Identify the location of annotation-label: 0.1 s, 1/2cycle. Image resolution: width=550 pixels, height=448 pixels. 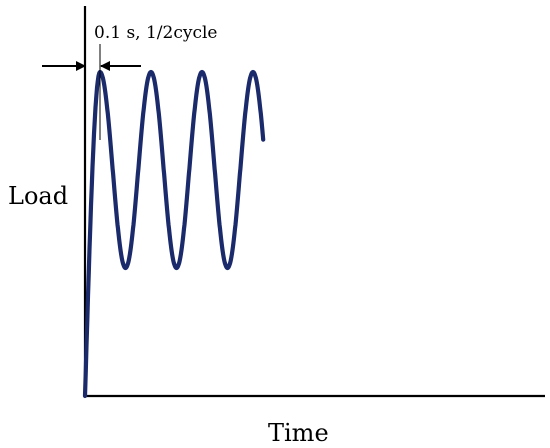
(155, 33).